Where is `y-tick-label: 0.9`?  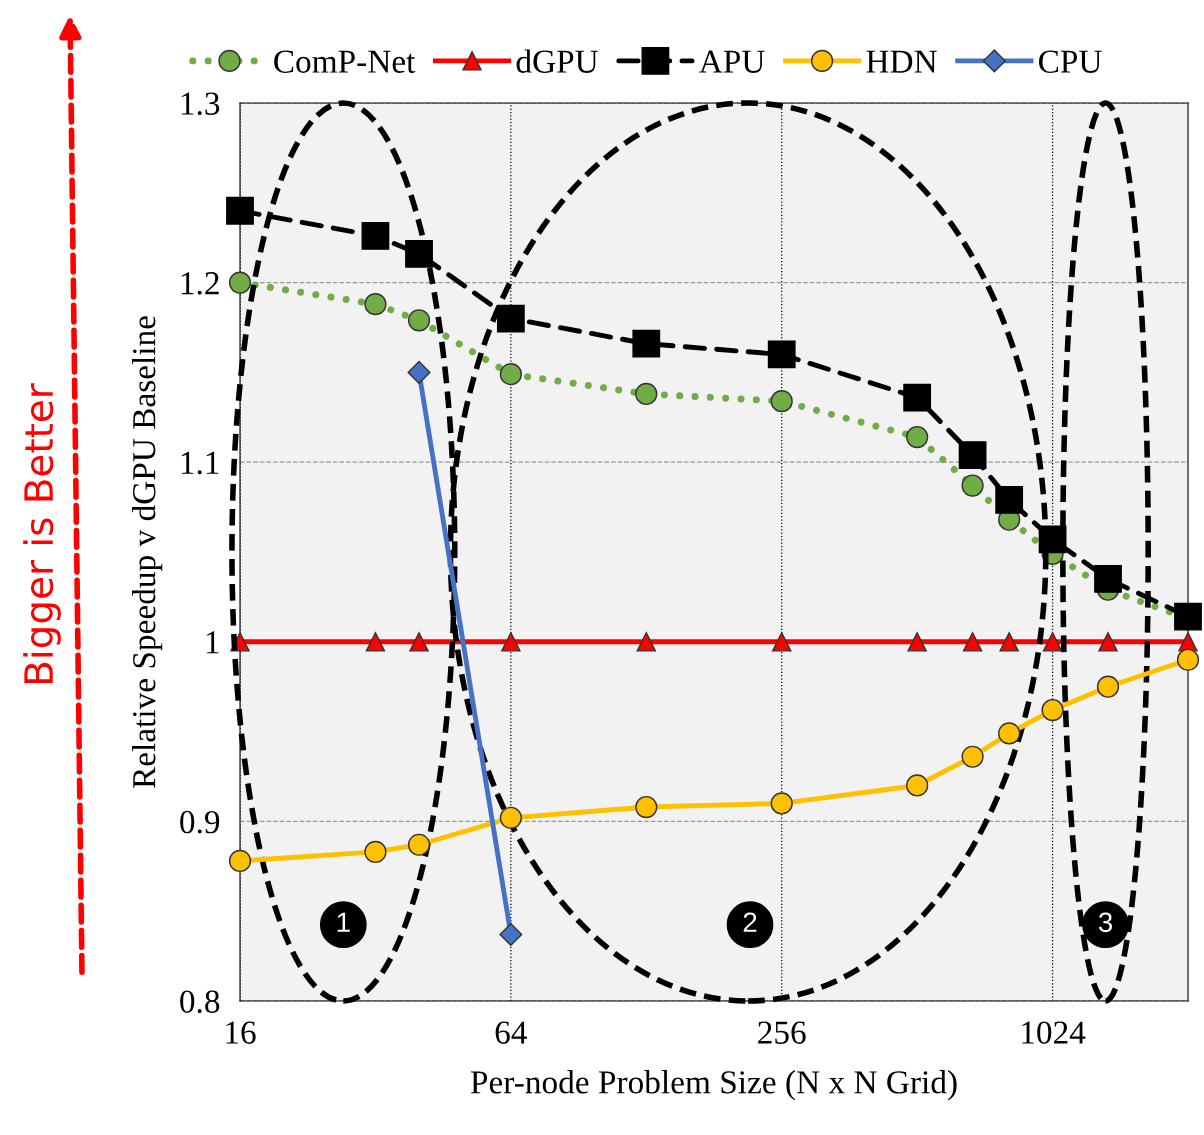 y-tick-label: 0.9 is located at coordinates (200, 822).